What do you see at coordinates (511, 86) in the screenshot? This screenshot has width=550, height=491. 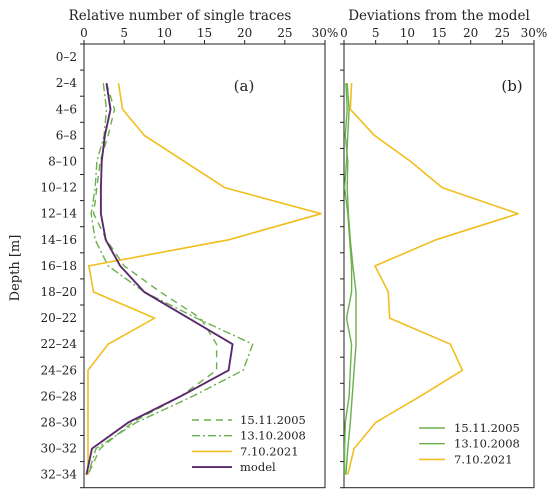 I see `panel-b-tag: (b)` at bounding box center [511, 86].